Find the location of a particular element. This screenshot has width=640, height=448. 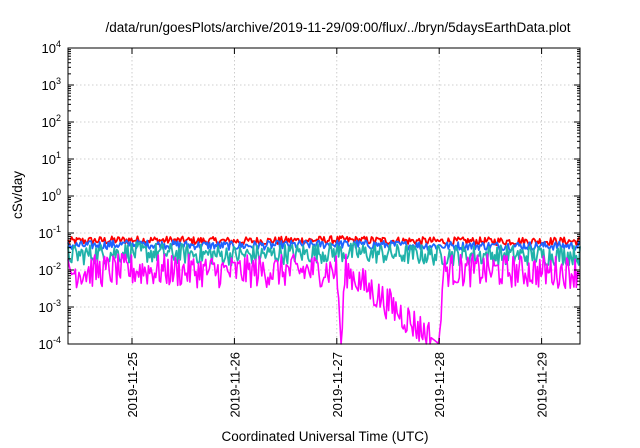

x-tick-label: 2019-11-28 is located at coordinates (439, 385).